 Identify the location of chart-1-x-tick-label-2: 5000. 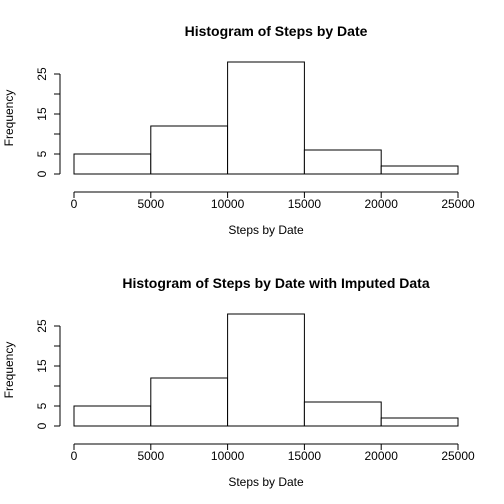
(150, 204).